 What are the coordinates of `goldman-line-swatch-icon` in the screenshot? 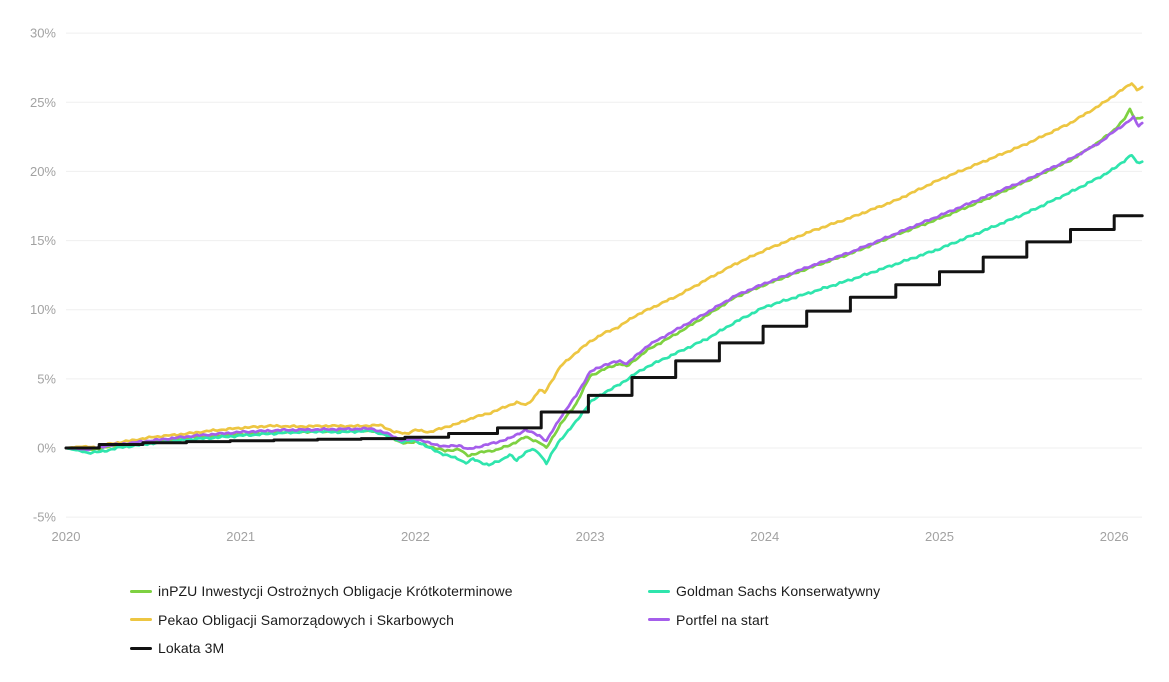 It's located at (659, 591).